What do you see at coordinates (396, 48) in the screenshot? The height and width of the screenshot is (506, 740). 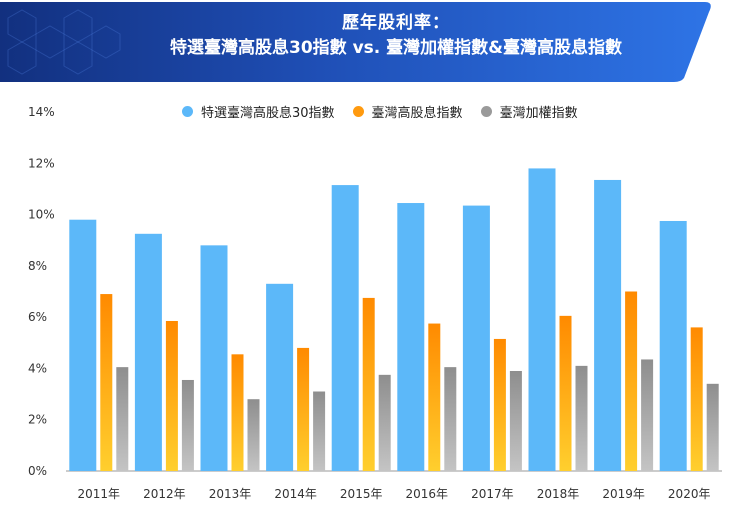 I see `chart-title-line2: 特選臺灣高股息30指數 vs. 臺灣加權指數&臺灣高股息指數` at bounding box center [396, 48].